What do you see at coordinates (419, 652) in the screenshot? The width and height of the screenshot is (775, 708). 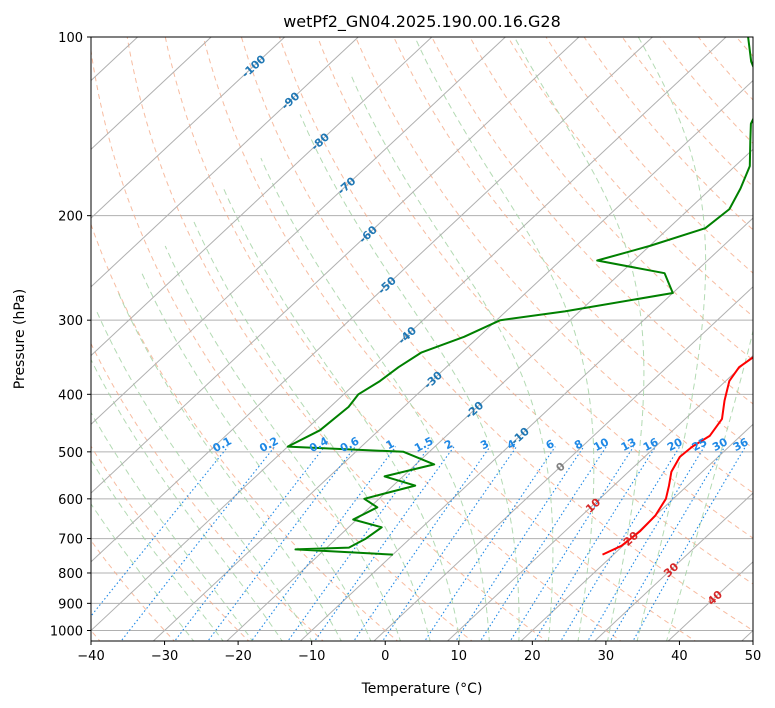 I see `x-axis-ticks: −40 −30 −20 −10 0 10 20 30 40 50` at bounding box center [419, 652].